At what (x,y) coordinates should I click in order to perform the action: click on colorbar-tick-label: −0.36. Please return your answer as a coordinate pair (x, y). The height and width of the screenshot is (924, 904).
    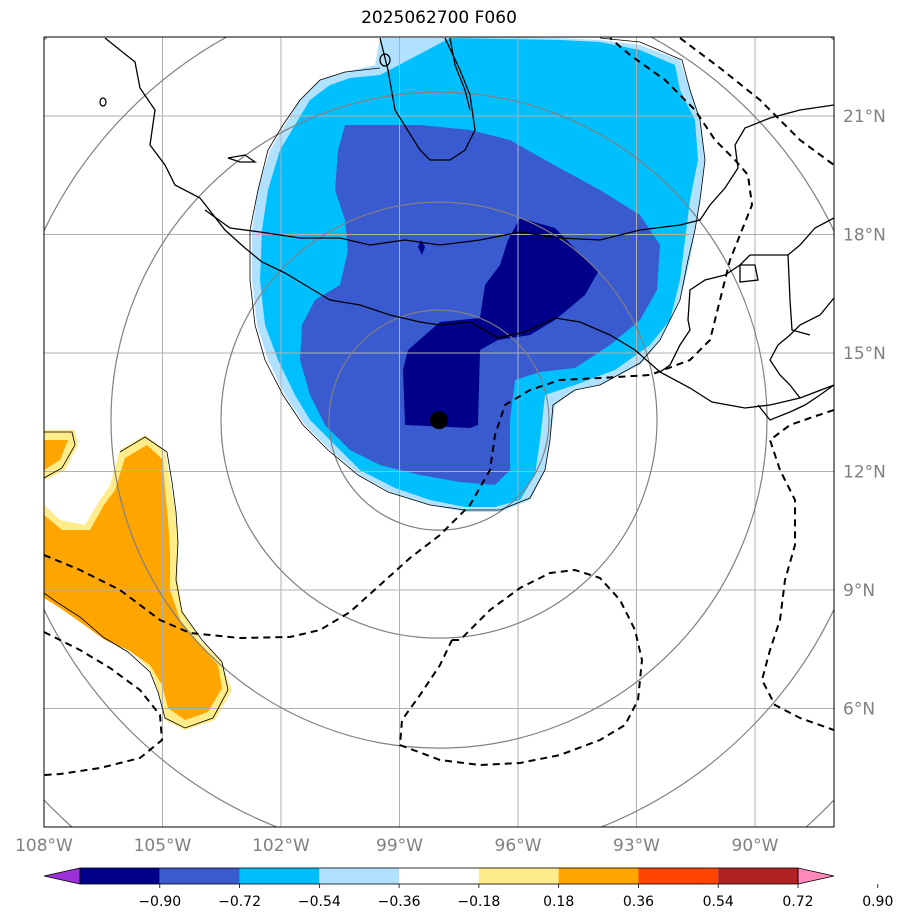
    Looking at the image, I should click on (399, 902).